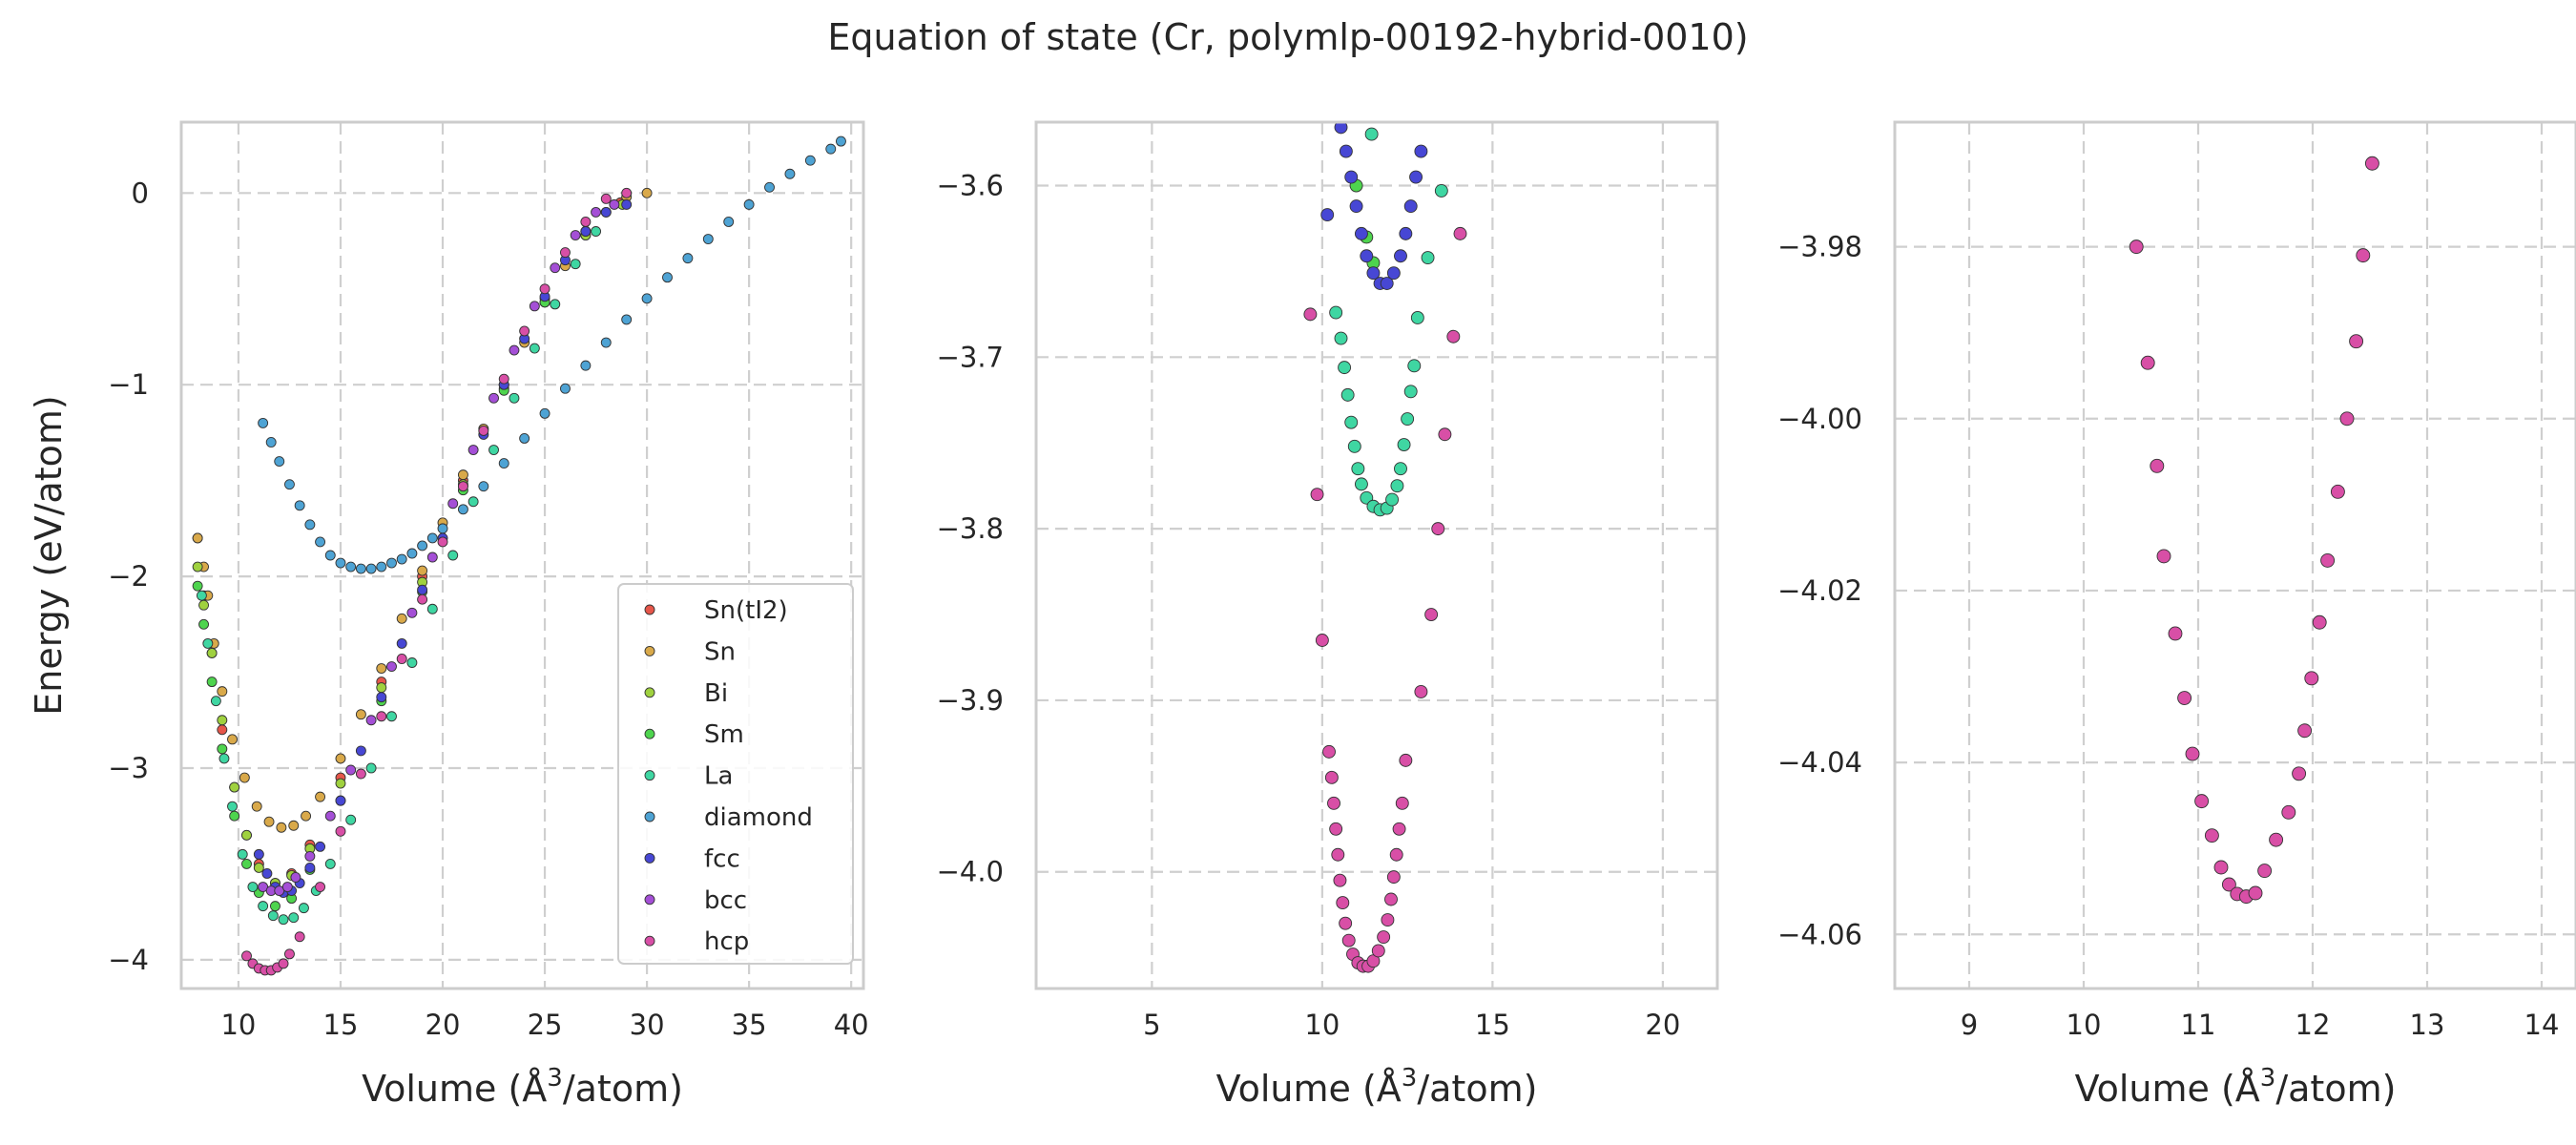 The height and width of the screenshot is (1145, 2576). Describe the element at coordinates (970, 700) in the screenshot. I see `y-tick-label: −3.9` at that location.